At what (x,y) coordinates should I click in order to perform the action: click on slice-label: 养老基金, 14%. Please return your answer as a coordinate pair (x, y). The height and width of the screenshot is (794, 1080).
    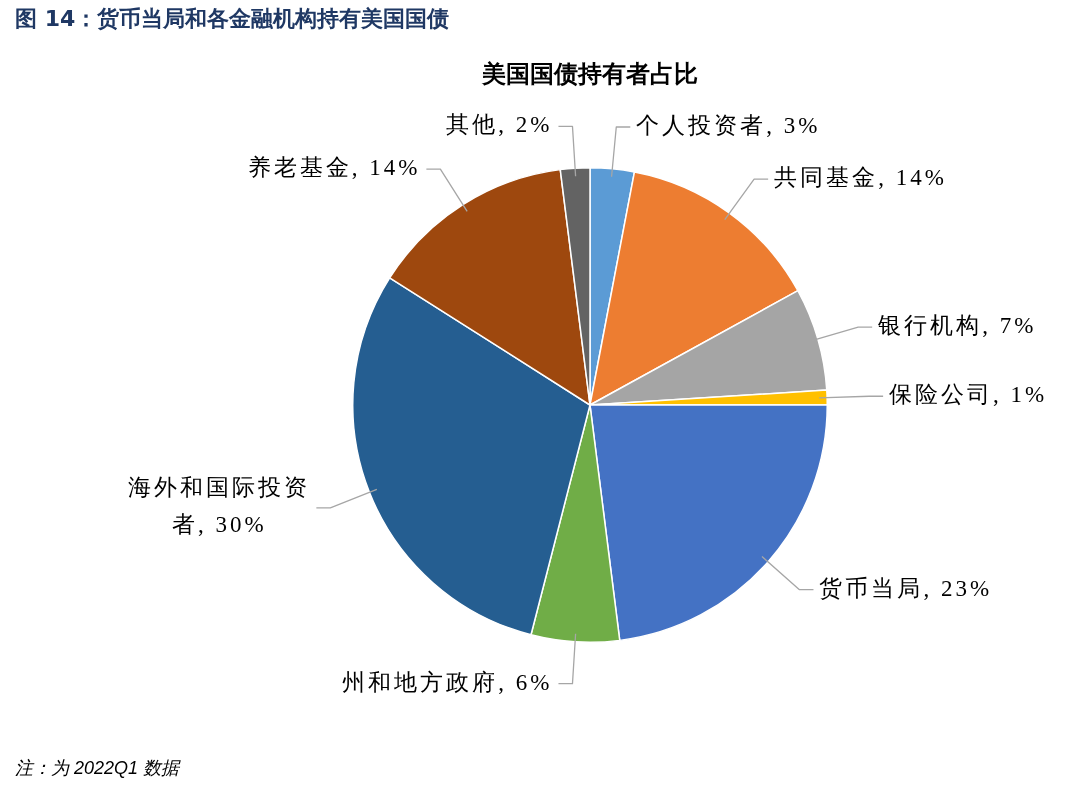
    Looking at the image, I should click on (334, 168).